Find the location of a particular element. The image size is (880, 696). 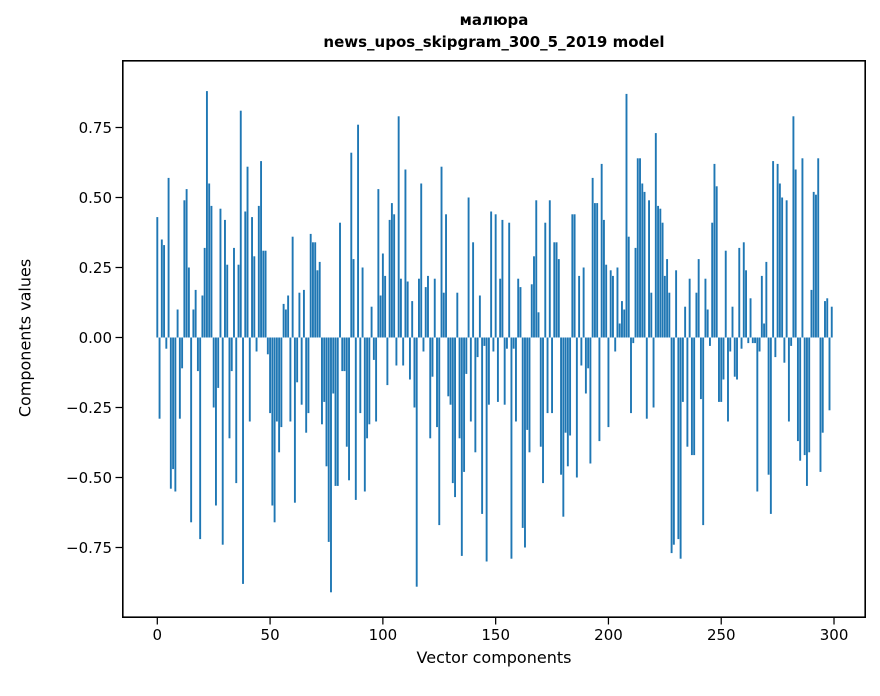

xtick-label-0: 0 is located at coordinates (157, 635).